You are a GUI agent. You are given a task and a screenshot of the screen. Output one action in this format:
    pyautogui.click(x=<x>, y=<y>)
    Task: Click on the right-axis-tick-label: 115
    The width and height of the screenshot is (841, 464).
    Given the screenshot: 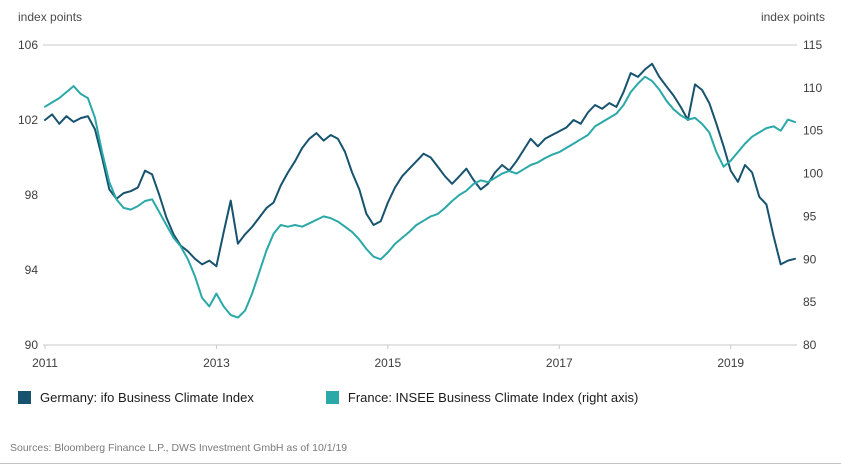 What is the action you would take?
    pyautogui.click(x=812, y=45)
    